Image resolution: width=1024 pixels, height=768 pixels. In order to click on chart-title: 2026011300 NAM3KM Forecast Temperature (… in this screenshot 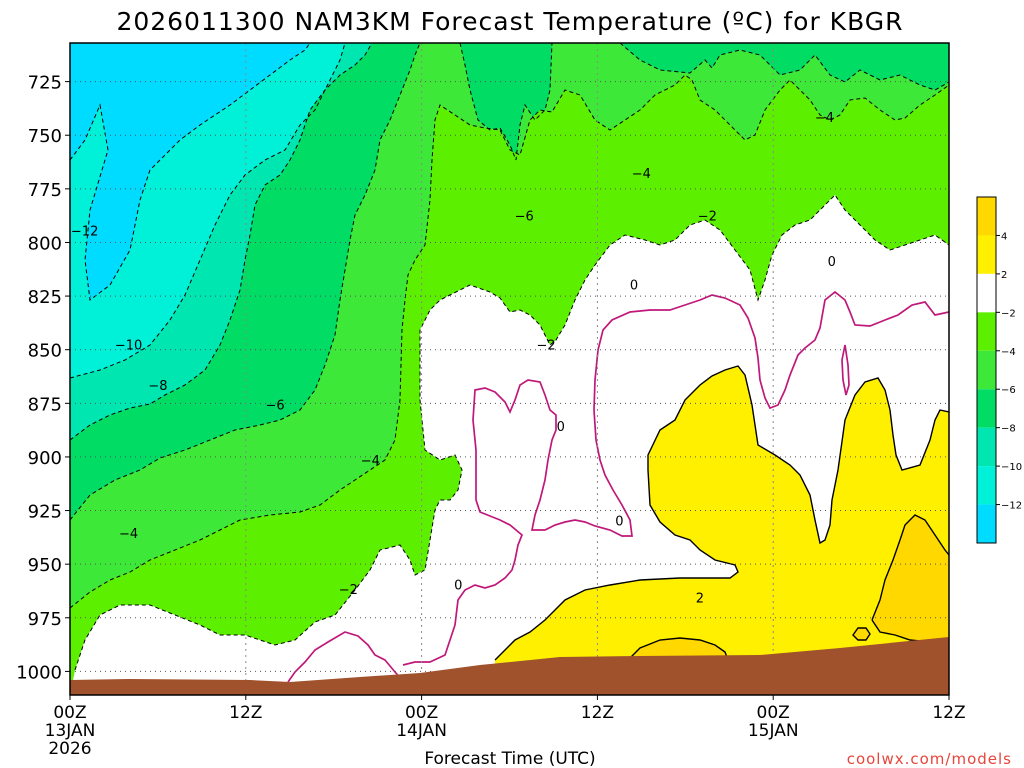, I will do `click(509, 21)`.